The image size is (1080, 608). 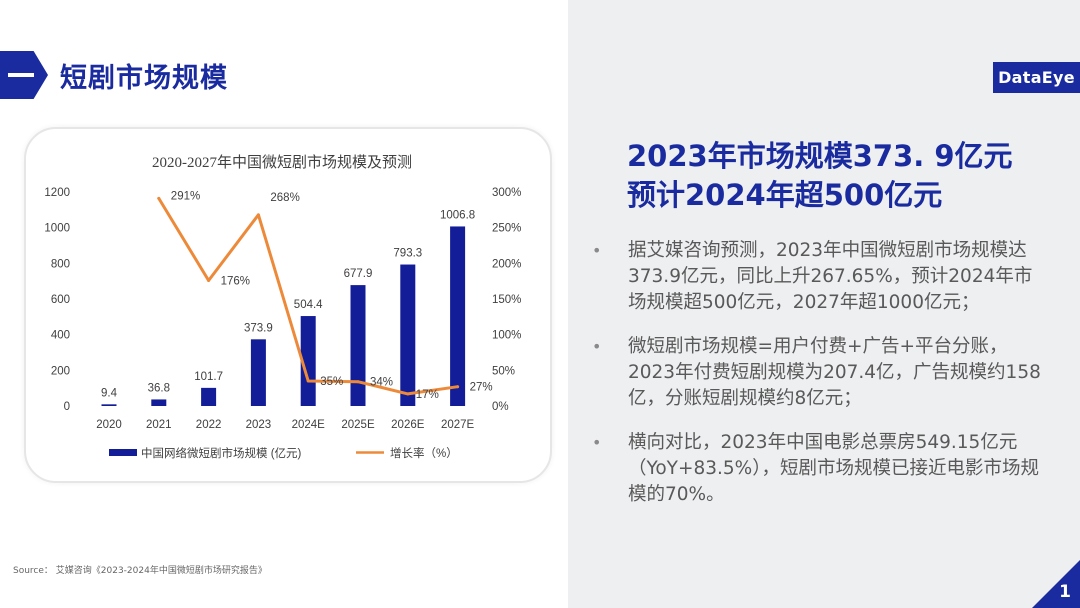 What do you see at coordinates (506, 300) in the screenshot?
I see `right-axis-tick: 150%` at bounding box center [506, 300].